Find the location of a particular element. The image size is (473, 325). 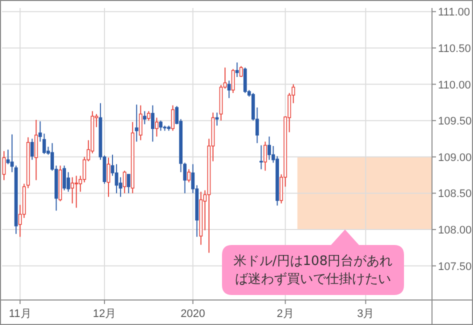

y-tick-label: 109.50 is located at coordinates (455, 122).